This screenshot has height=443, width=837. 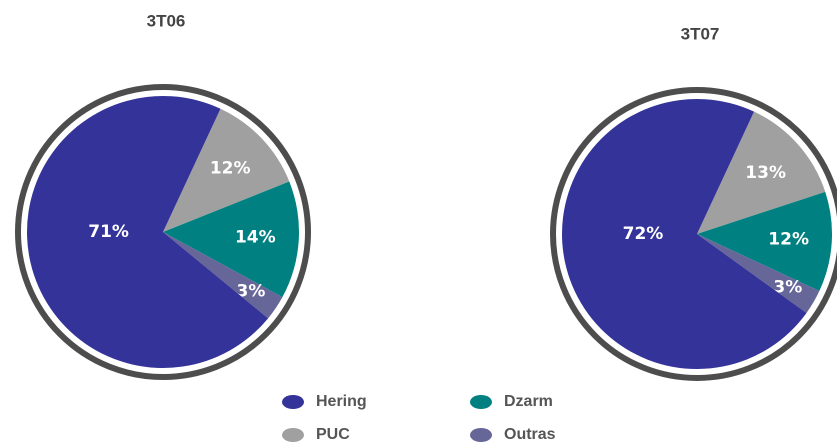 What do you see at coordinates (341, 401) in the screenshot?
I see `legend-label: Hering` at bounding box center [341, 401].